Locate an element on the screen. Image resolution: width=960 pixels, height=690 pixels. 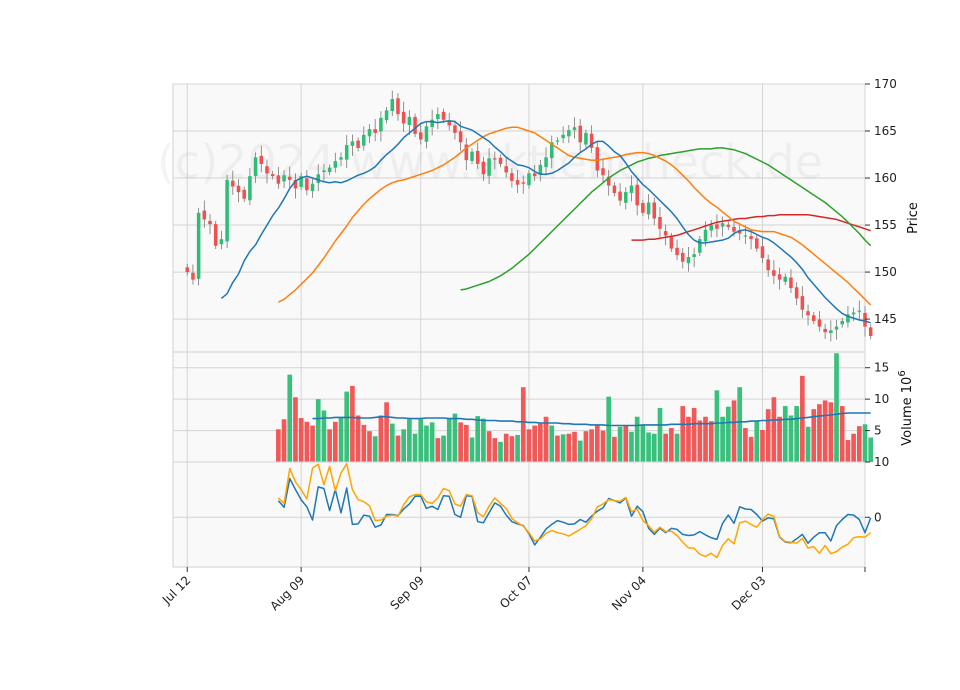
y-tick-label: 0 is located at coordinates (878, 517).